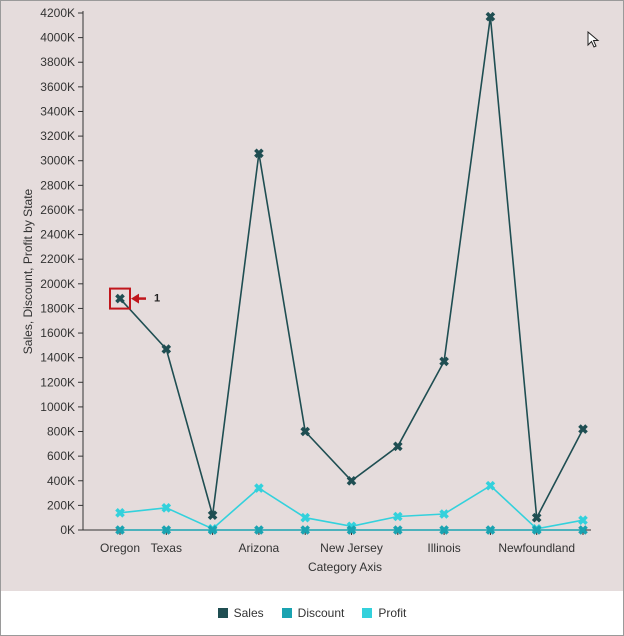 The image size is (624, 636). I want to click on y-tick-label: 1600K, so click(57, 333).